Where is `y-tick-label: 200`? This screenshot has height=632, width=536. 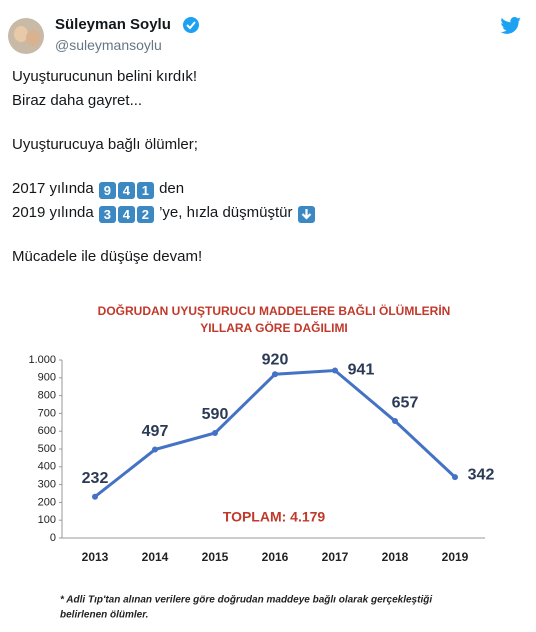 y-tick-label: 200 is located at coordinates (47, 502).